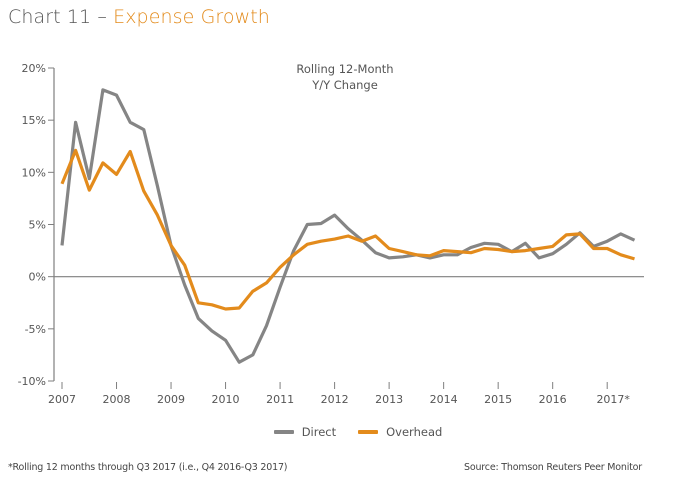 The width and height of the screenshot is (696, 490). I want to click on legend-item-direct: Direct, so click(305, 432).